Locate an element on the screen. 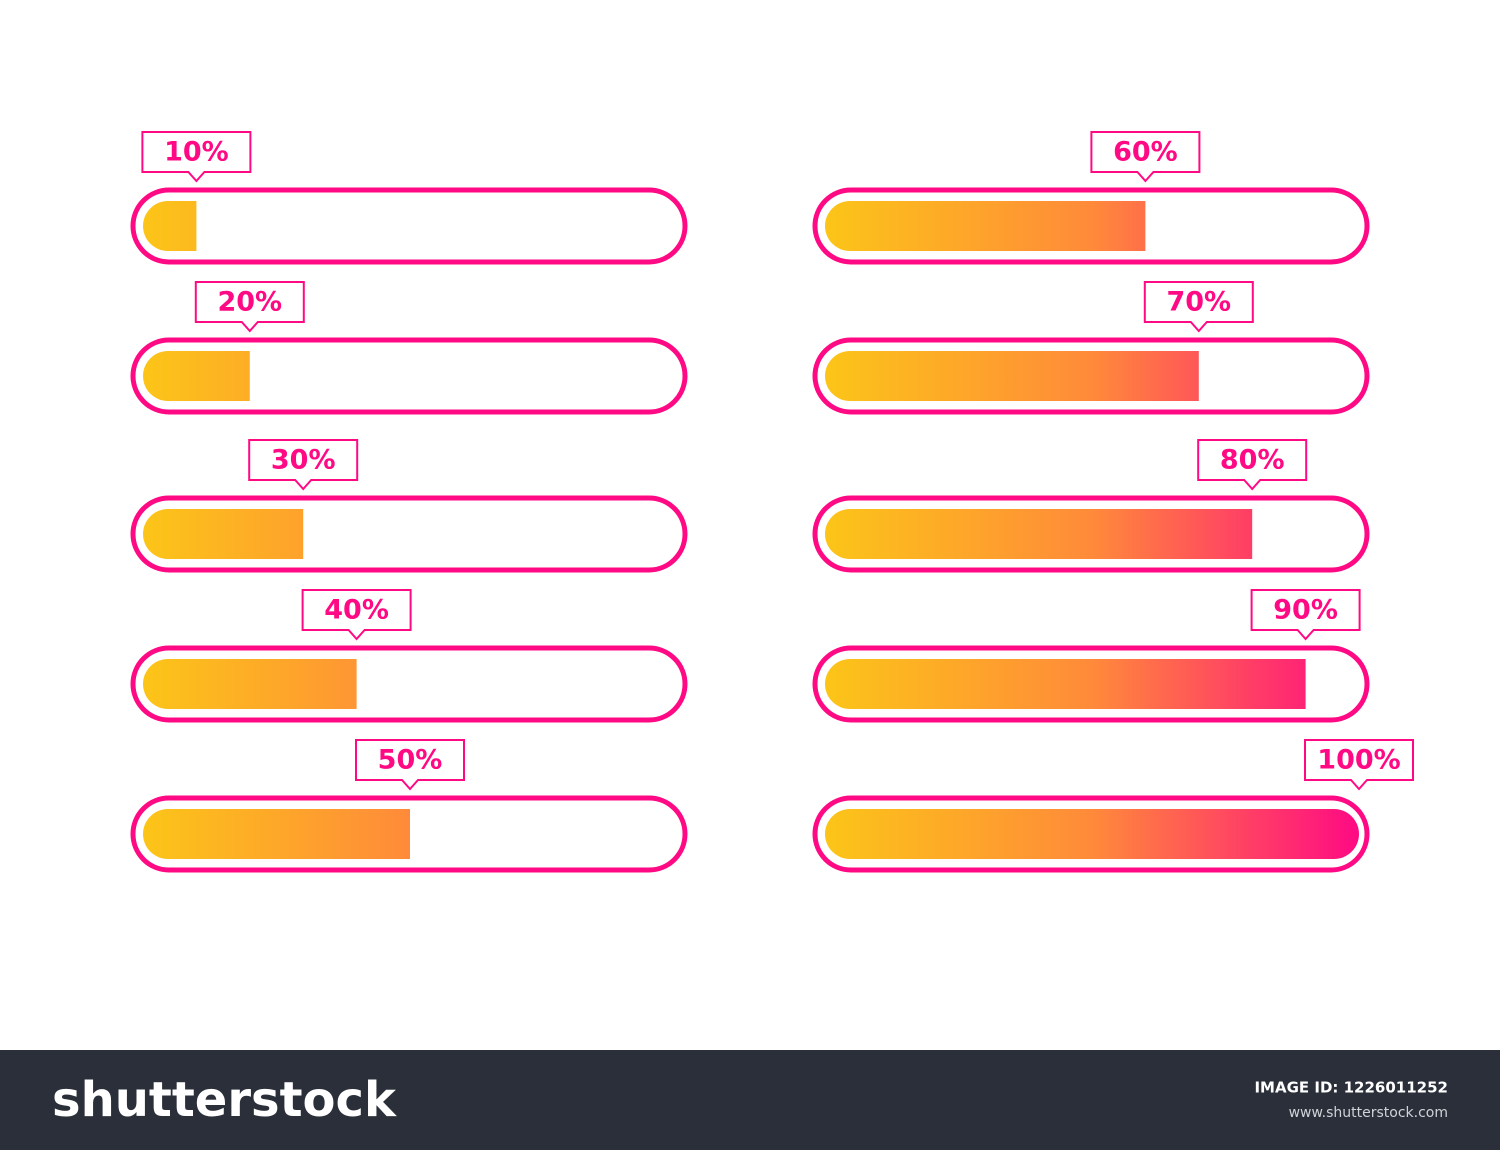  tooltip-label: 20% is located at coordinates (249, 302).